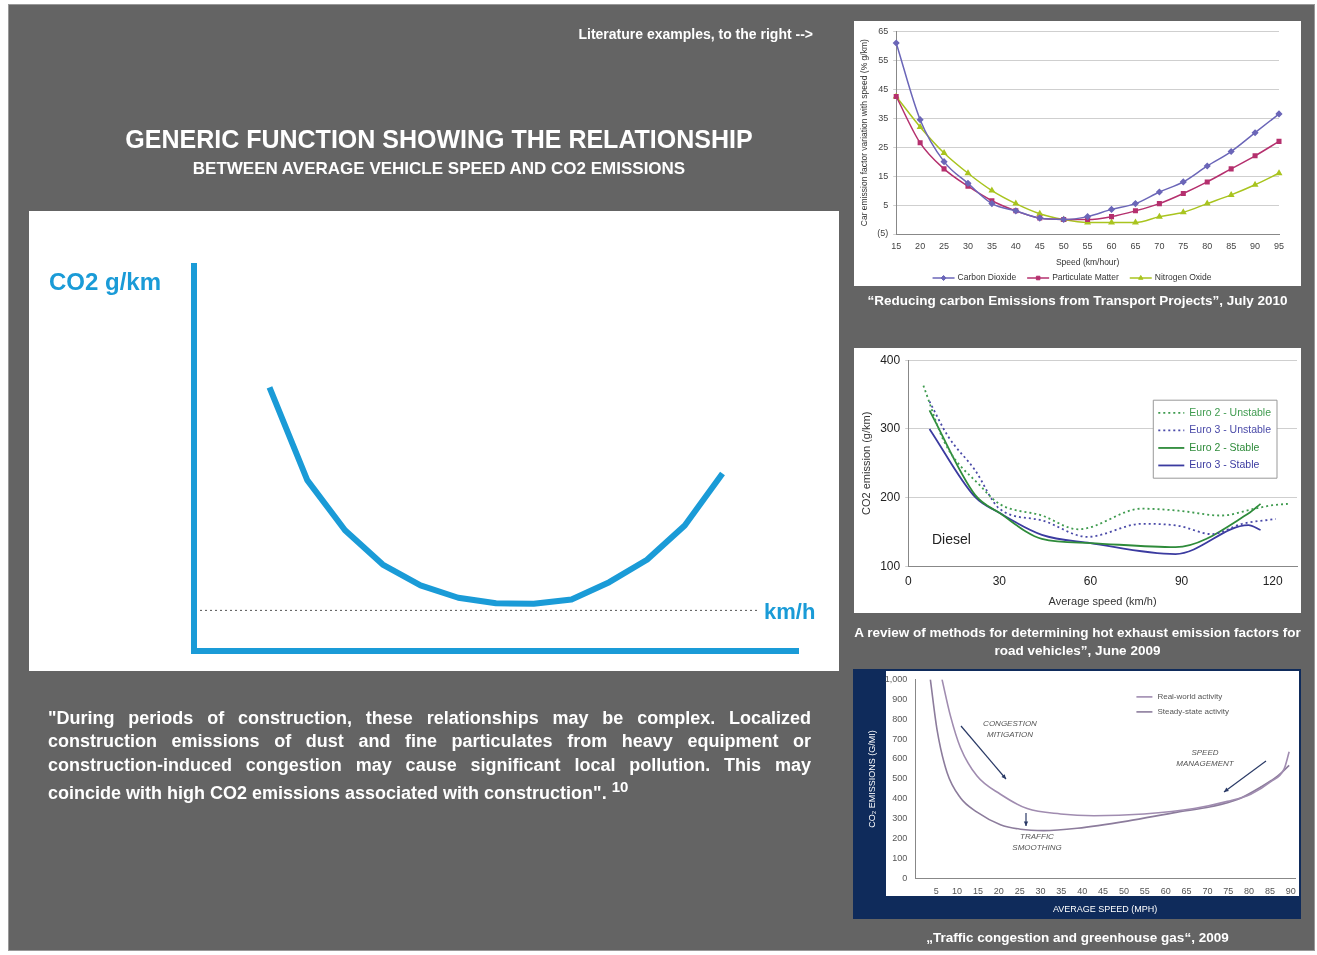 This screenshot has height=955, width=1317. I want to click on y-tick-label: 55, so click(883, 59).